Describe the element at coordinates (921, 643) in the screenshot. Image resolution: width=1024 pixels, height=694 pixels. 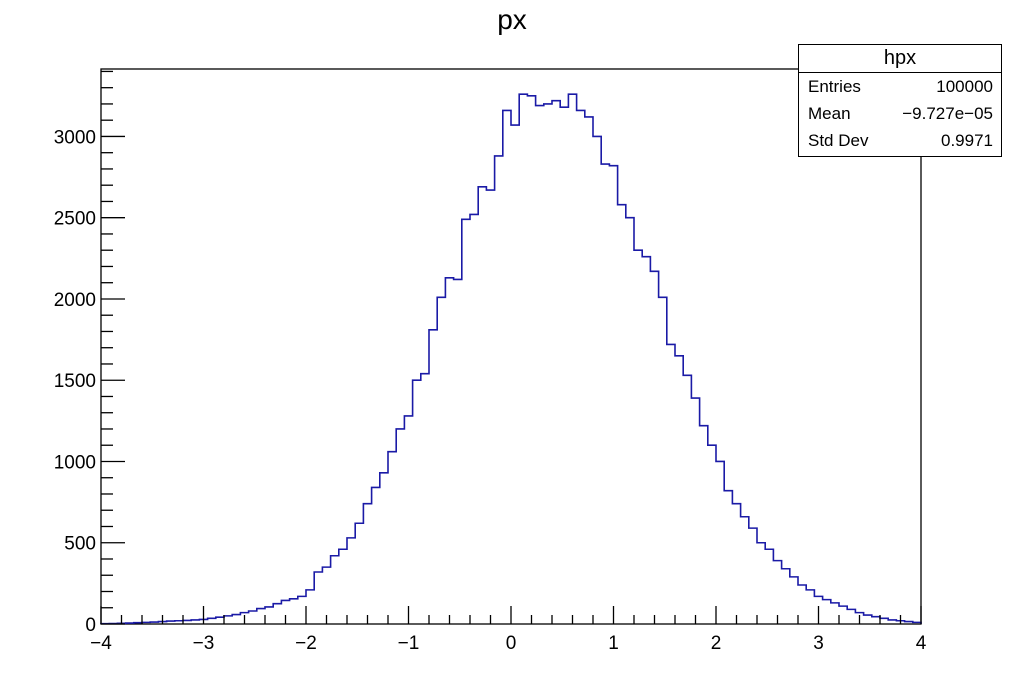
I see `x-tick-label: 4` at that location.